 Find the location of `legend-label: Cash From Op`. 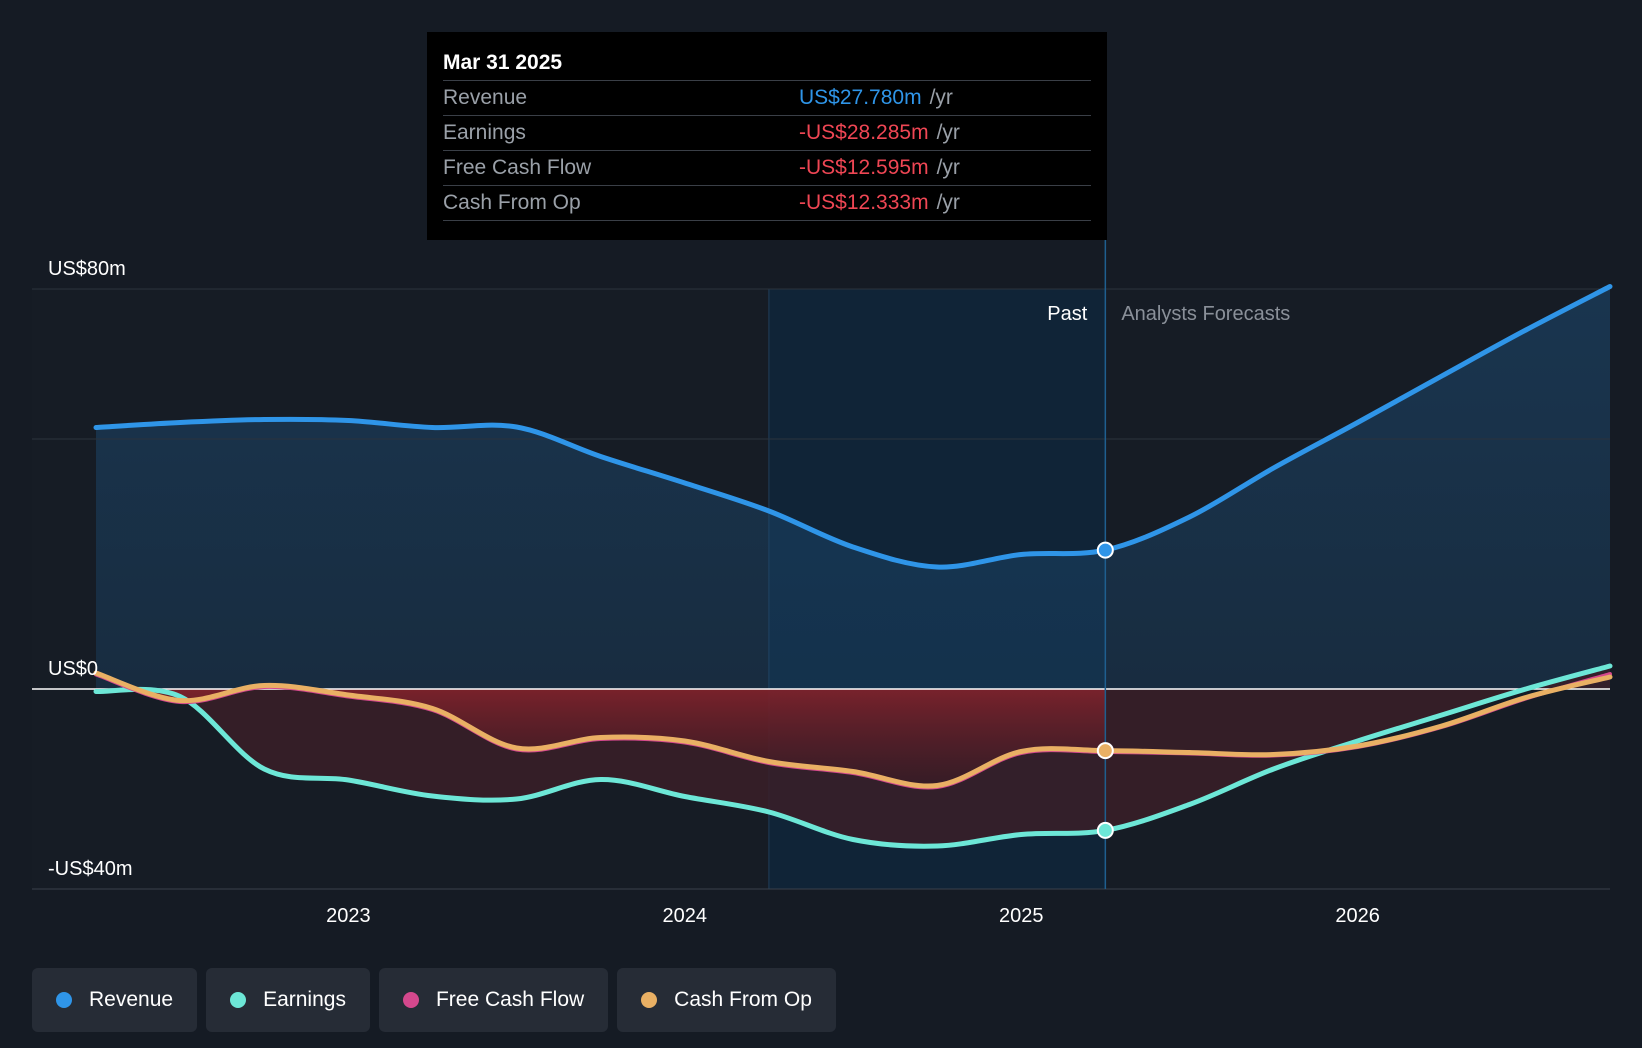

legend-label: Cash From Op is located at coordinates (743, 999).